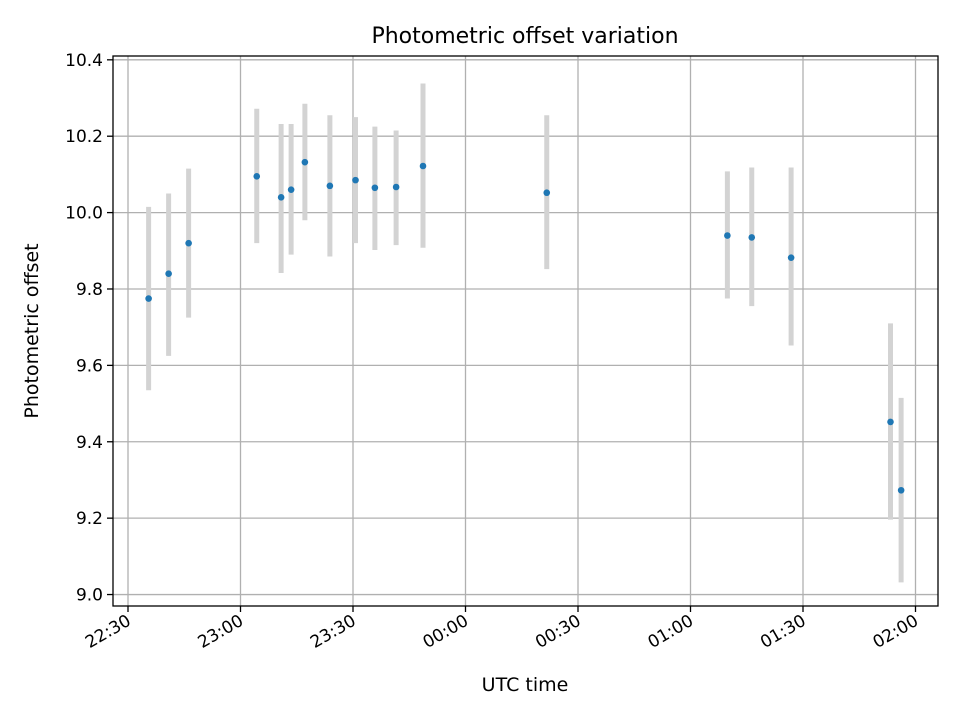  What do you see at coordinates (896, 632) in the screenshot?
I see `x-tick-label: 02:00` at bounding box center [896, 632].